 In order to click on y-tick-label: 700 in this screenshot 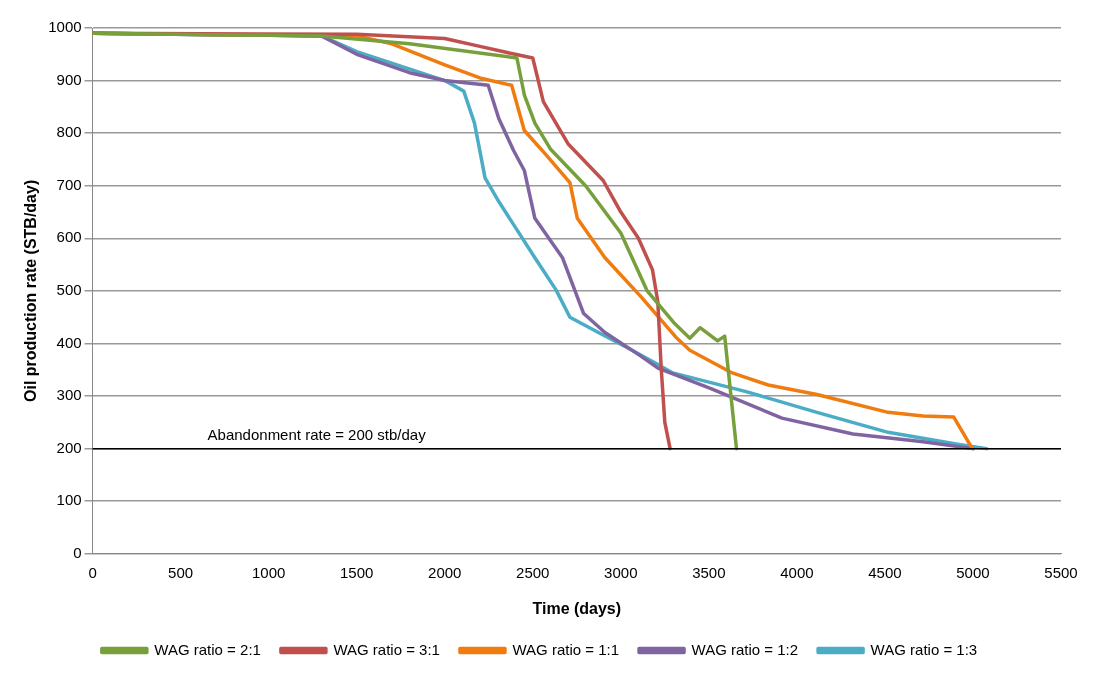, I will do `click(69, 184)`.